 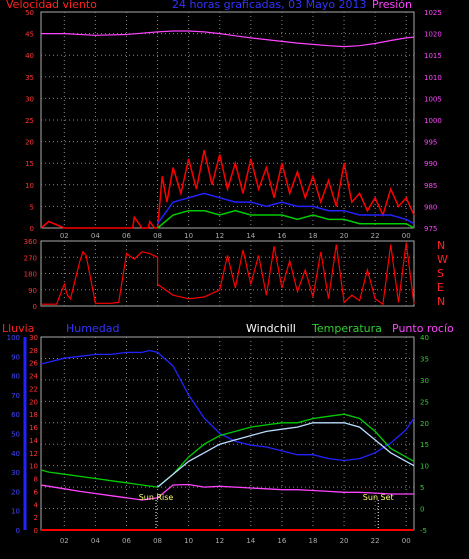 I want to click on series-line-temperatura, so click(x=227, y=450).